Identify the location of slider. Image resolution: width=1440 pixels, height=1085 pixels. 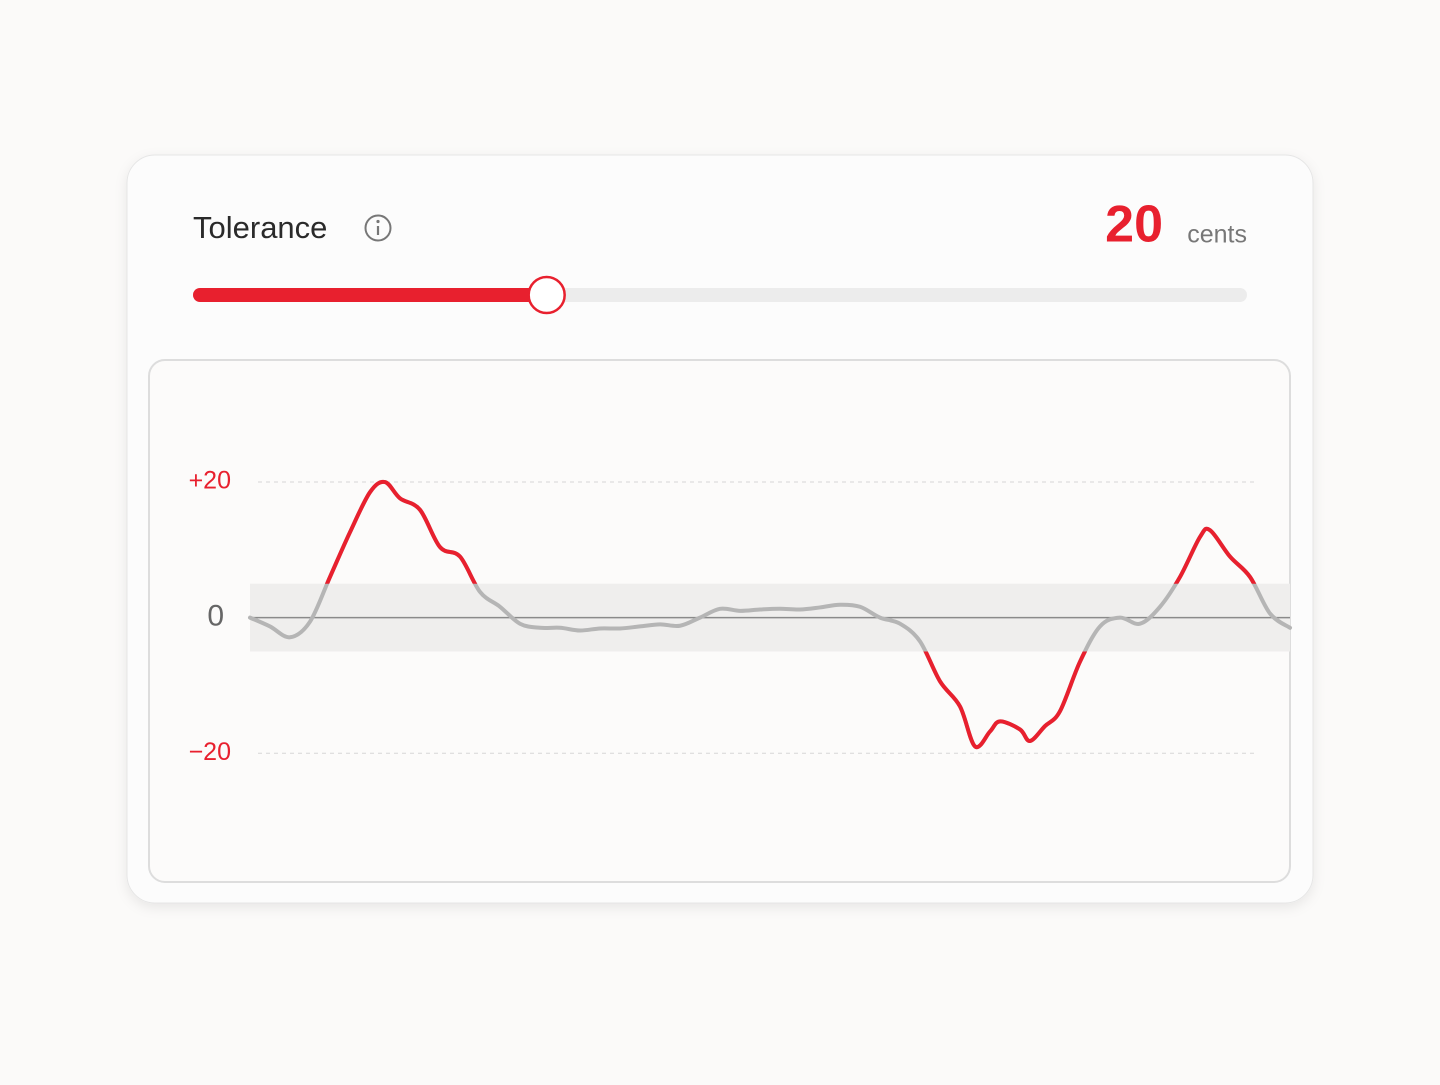
(720, 295).